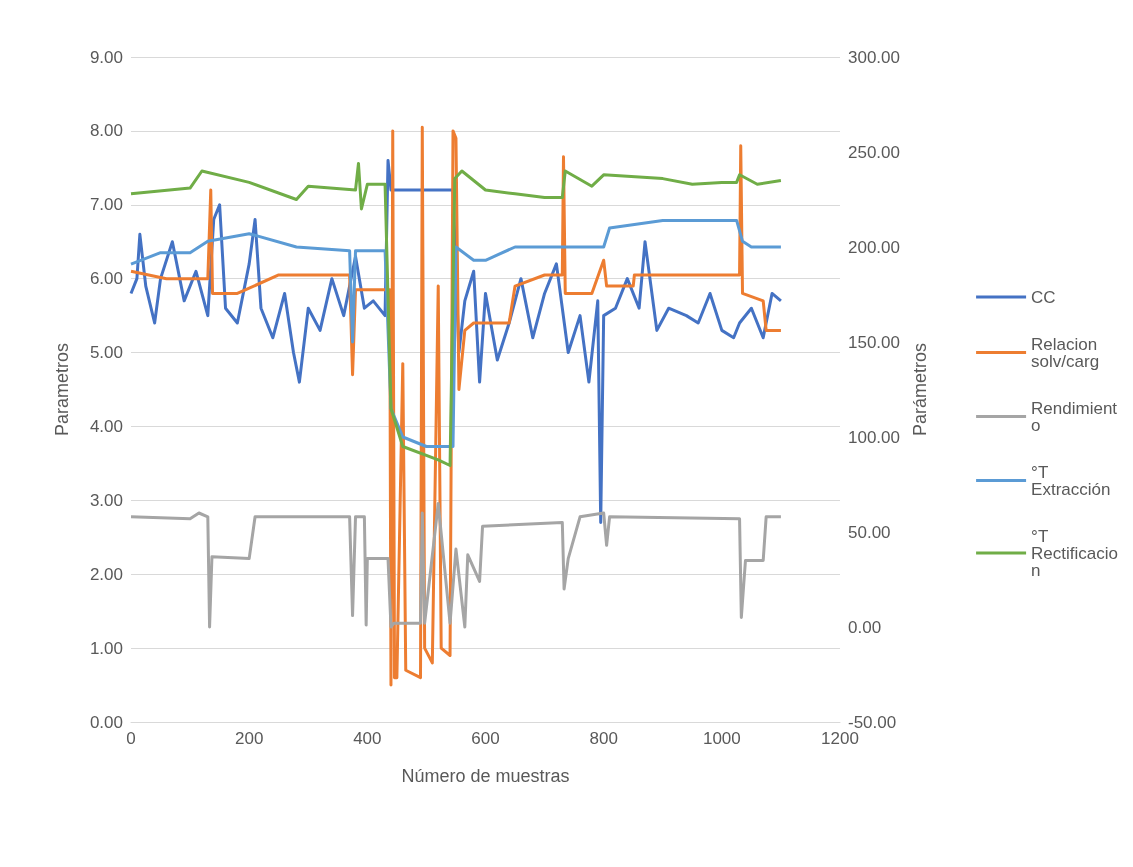  What do you see at coordinates (106, 500) in the screenshot?
I see `y-tick-label: 3.00` at bounding box center [106, 500].